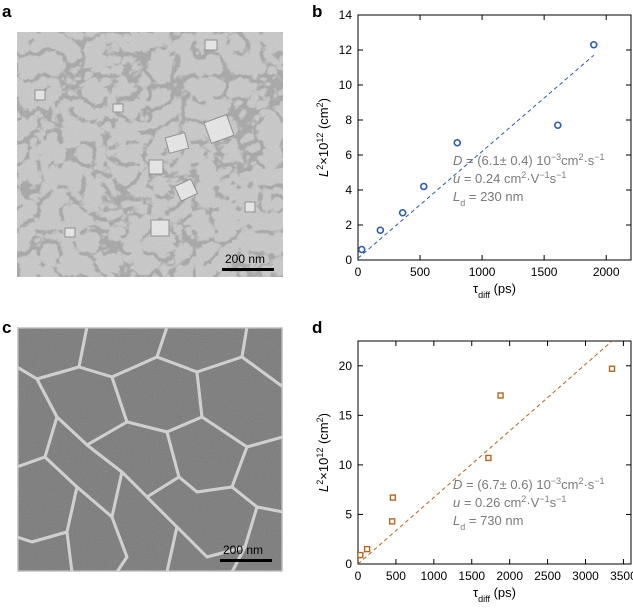 Image resolution: width=633 pixels, height=613 pixels. What do you see at coordinates (494, 290) in the screenshot?
I see `x-axis-label-b: τdiff (ps)` at bounding box center [494, 290].